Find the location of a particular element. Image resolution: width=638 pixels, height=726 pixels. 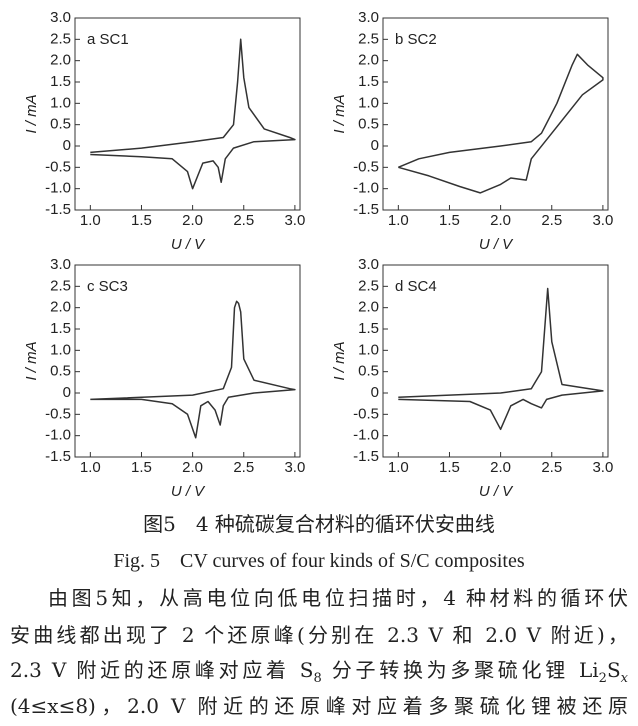

subscript: x is located at coordinates (624, 678).